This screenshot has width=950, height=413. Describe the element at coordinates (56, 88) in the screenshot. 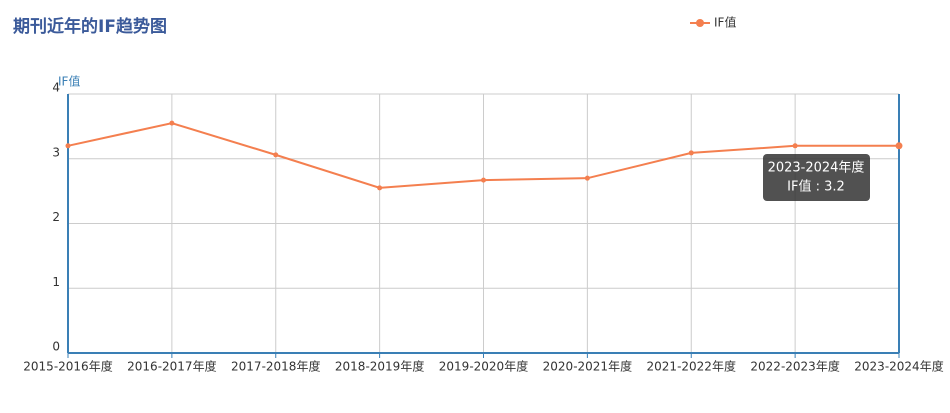

I see `y-tick-label: 4` at that location.